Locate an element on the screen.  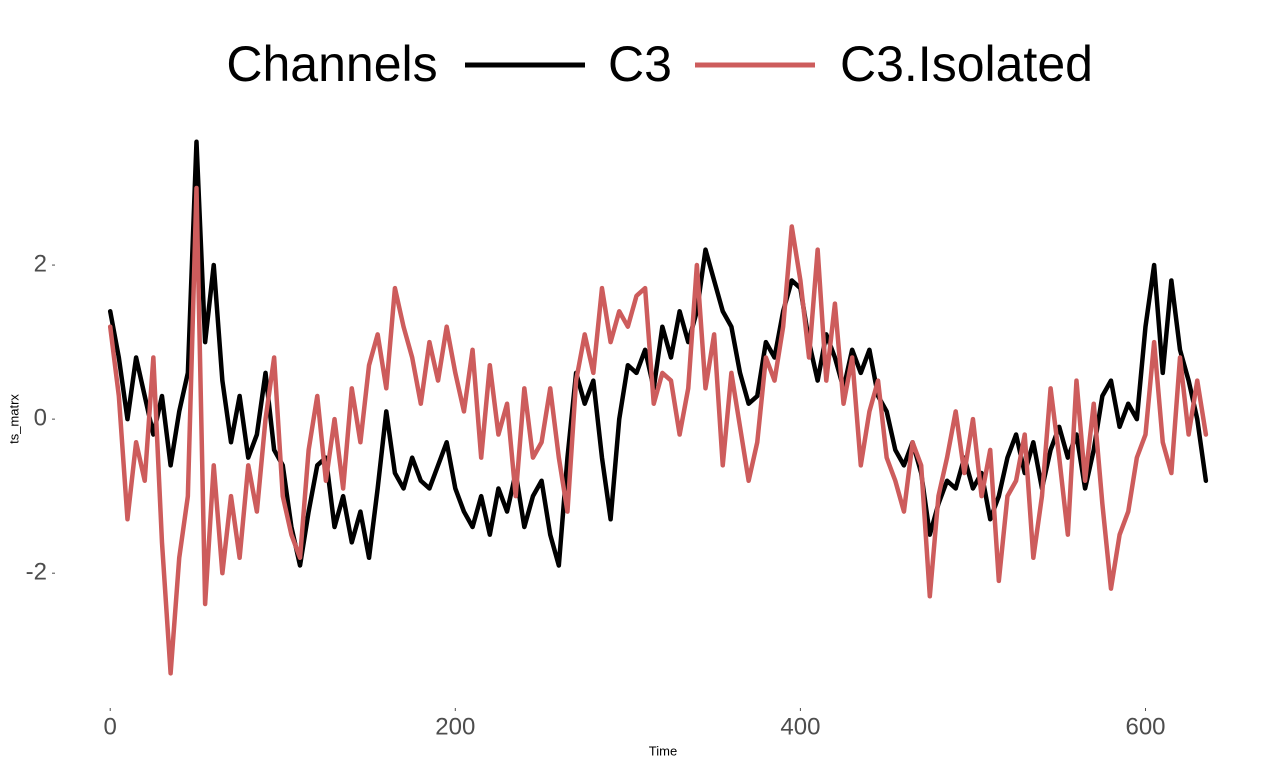
legend-label: C3 is located at coordinates (640, 64).